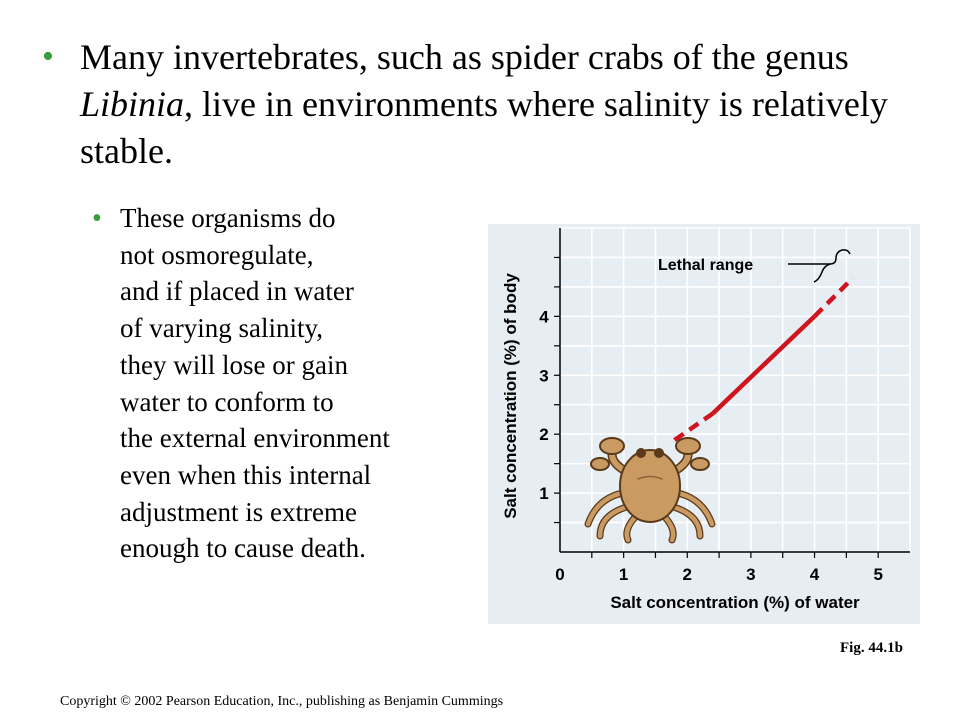  What do you see at coordinates (650, 490) in the screenshot?
I see `spider-crab-illustration` at bounding box center [650, 490].